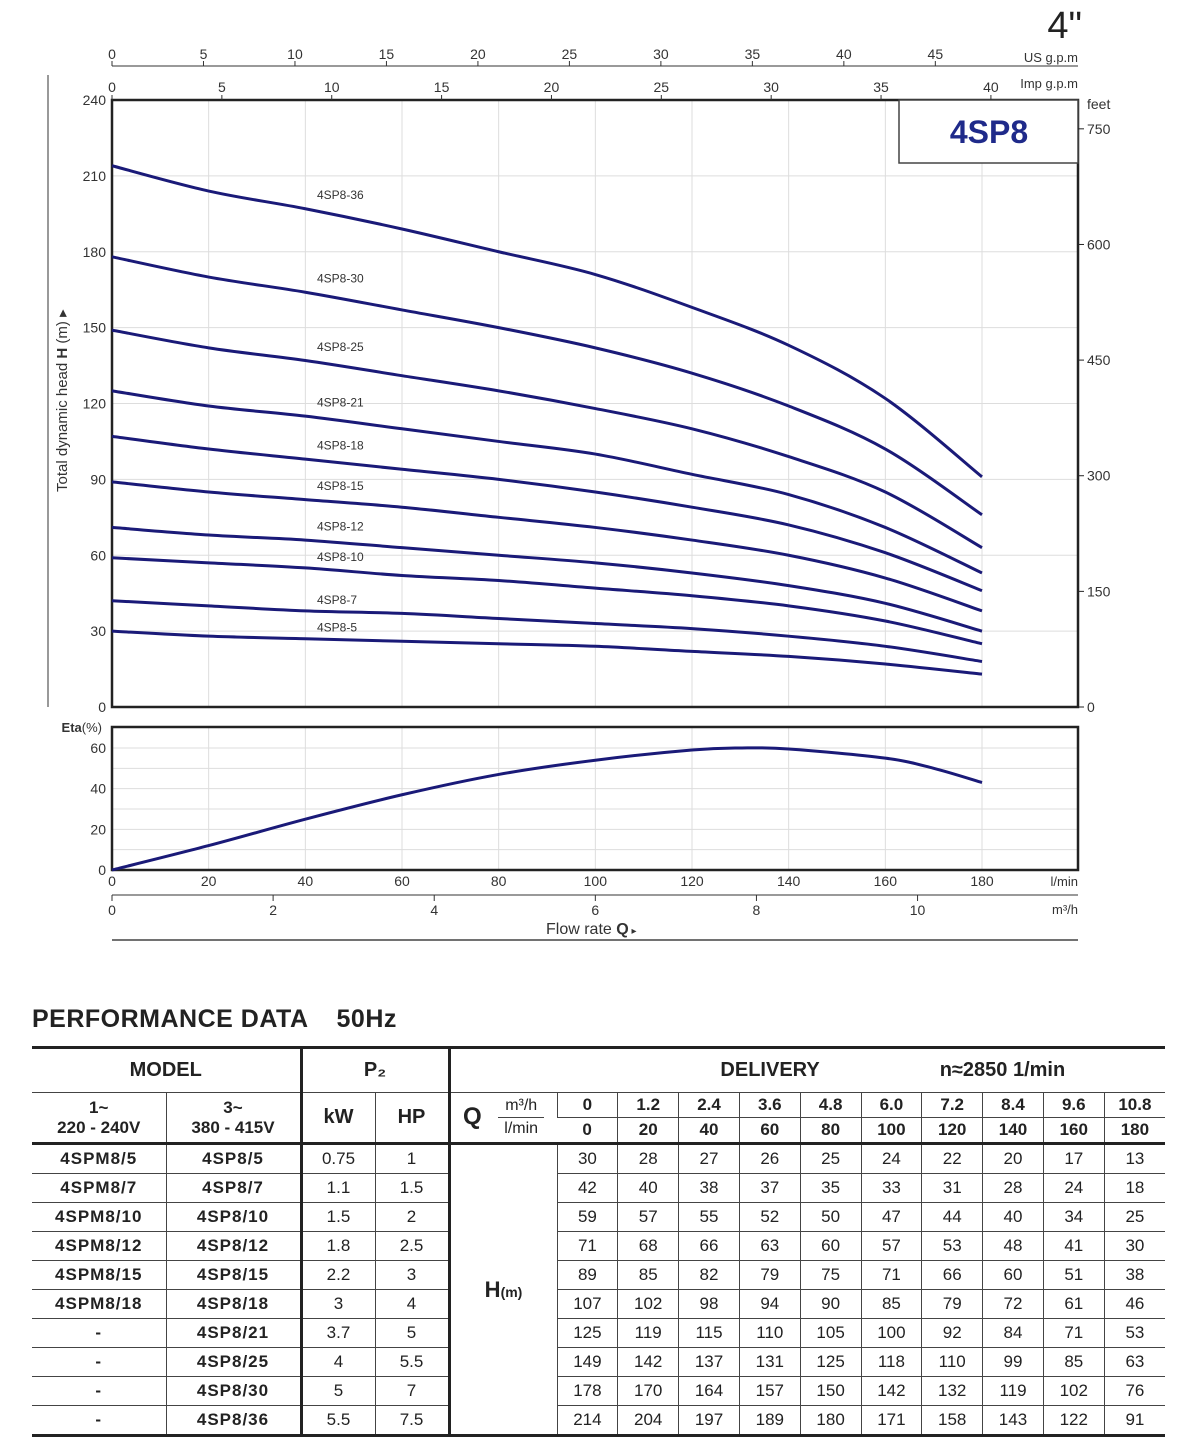  Describe the element at coordinates (1098, 104) in the screenshot. I see `feet-unit-label: feet` at that location.